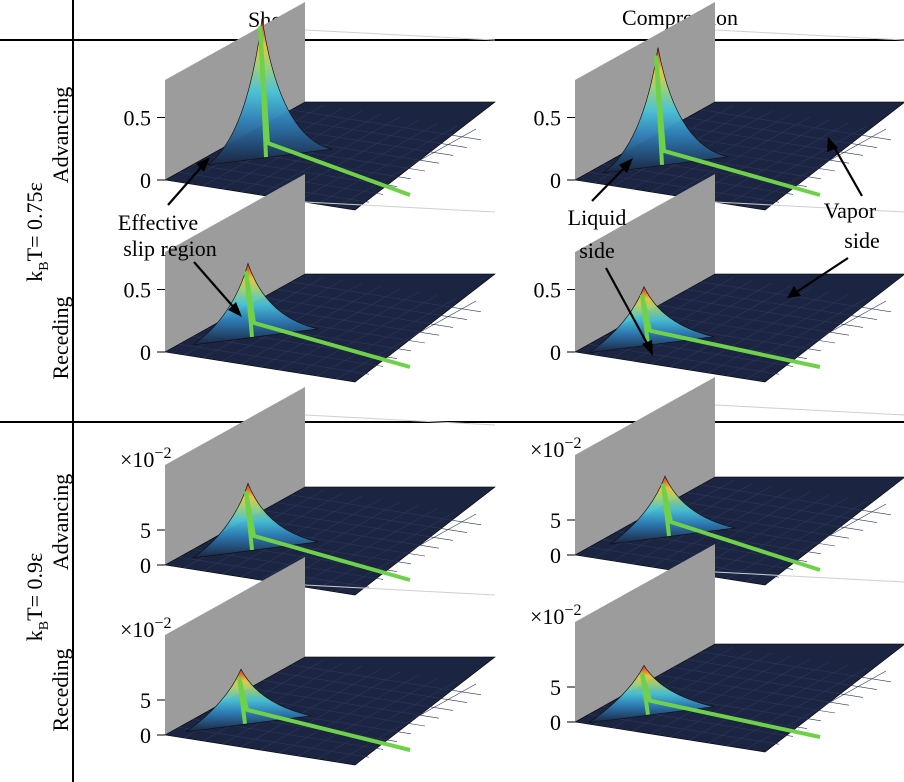  What do you see at coordinates (158, 222) in the screenshot?
I see `annotation-effective-slip-line1: Effective` at bounding box center [158, 222].